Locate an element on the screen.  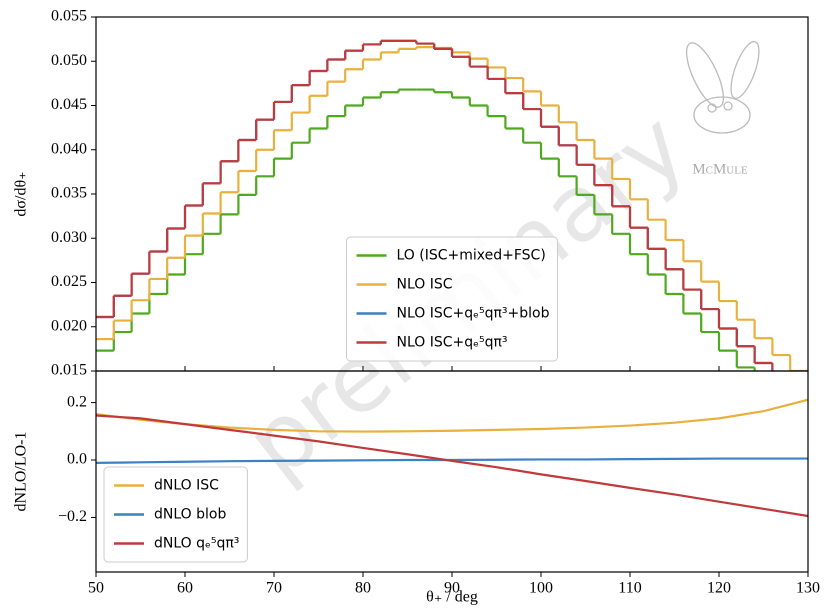
legend-label: LO (ISC+mixed+FSC) is located at coordinates (471, 256).